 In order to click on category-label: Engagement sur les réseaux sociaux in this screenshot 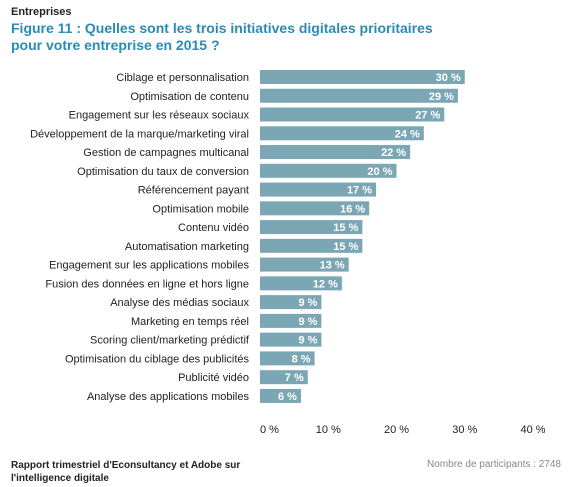, I will do `click(159, 116)`.